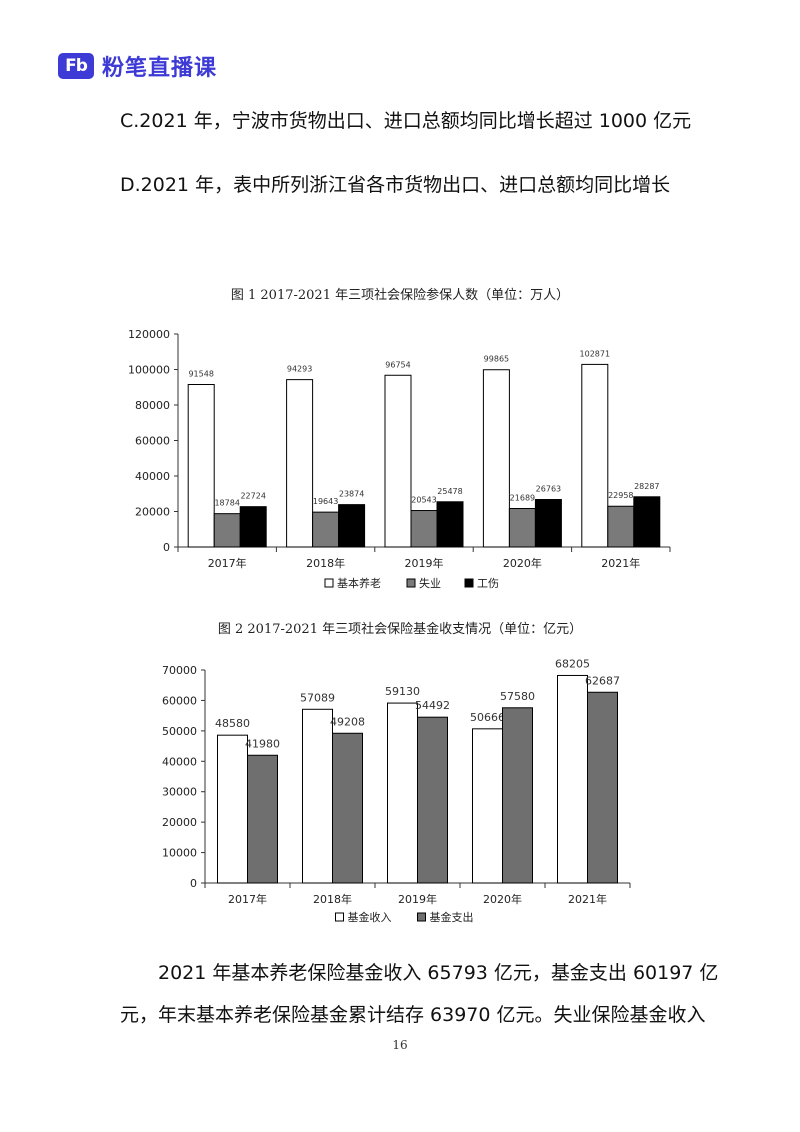  What do you see at coordinates (602, 787) in the screenshot?
I see `bar-基金支出-2021年` at bounding box center [602, 787].